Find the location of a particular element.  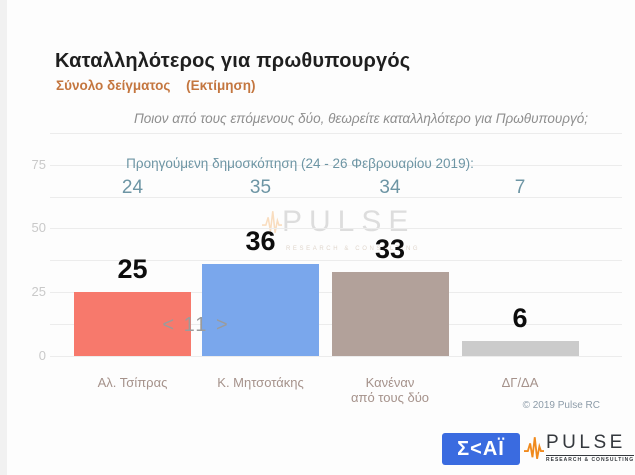

x-axis-label-line: από τους δύο is located at coordinates (390, 397).